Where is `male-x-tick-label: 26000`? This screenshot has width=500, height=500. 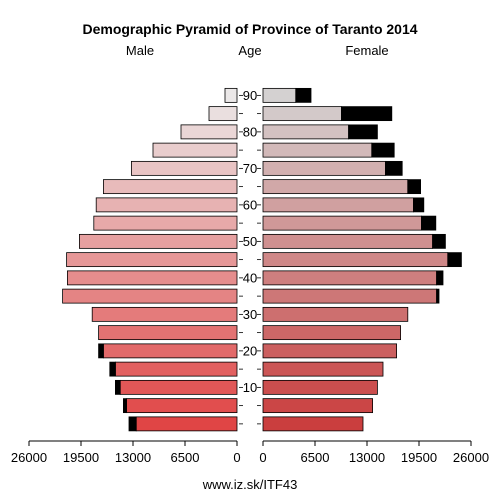 male-x-tick-label: 26000 is located at coordinates (29, 457).